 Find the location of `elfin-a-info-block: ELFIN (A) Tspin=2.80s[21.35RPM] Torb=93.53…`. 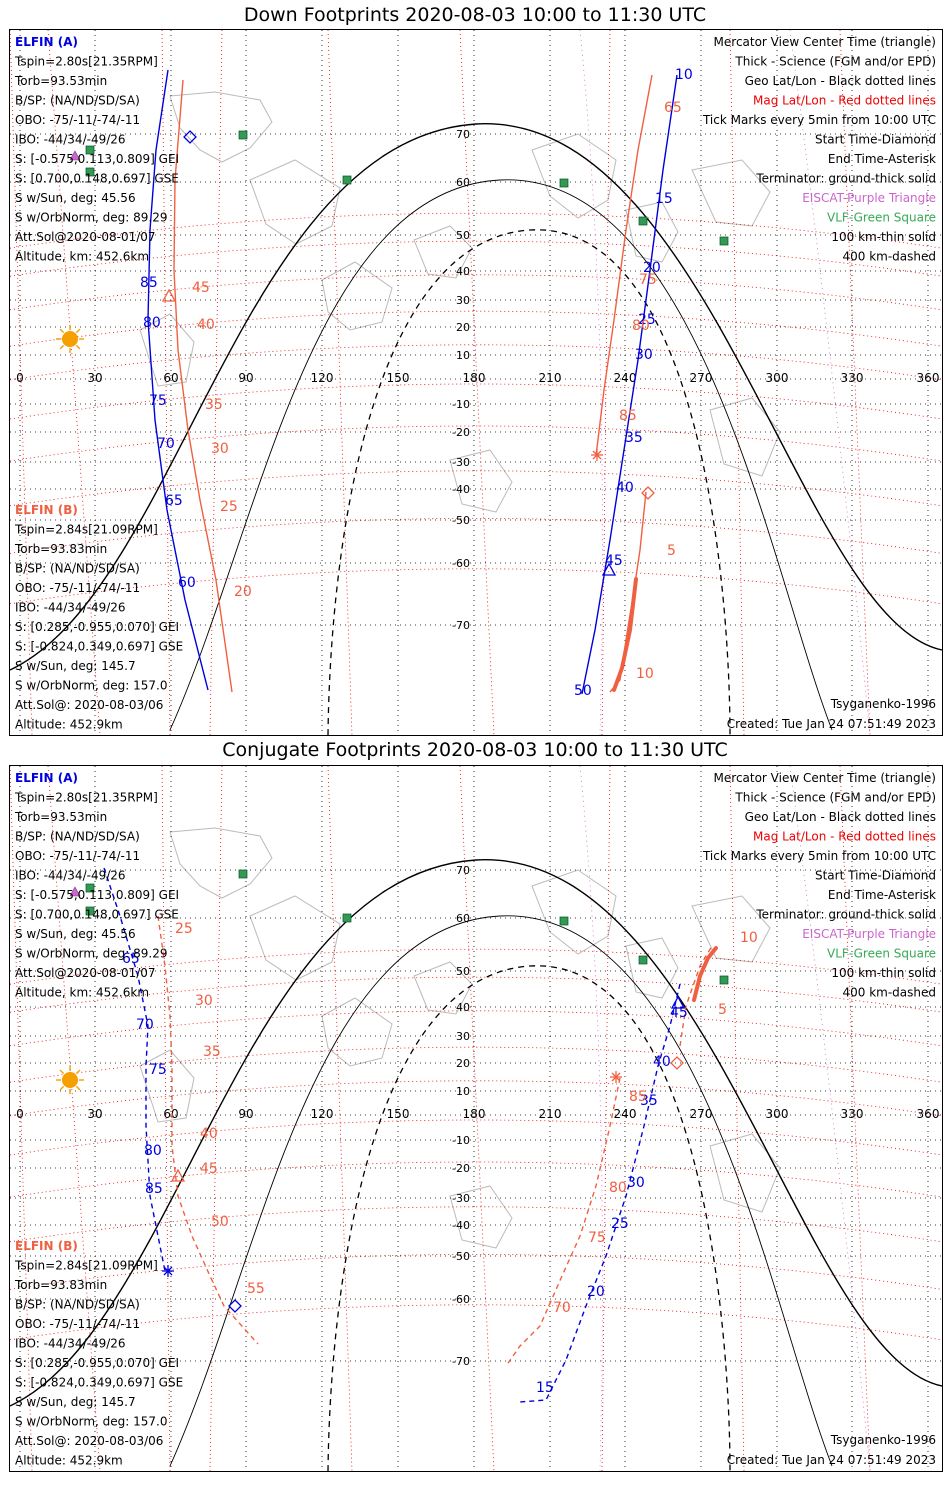

elfin-a-info-block: ELFIN (A) Tspin=2.80s[21.35RPM] Torb=93.53… is located at coordinates (96, 149).